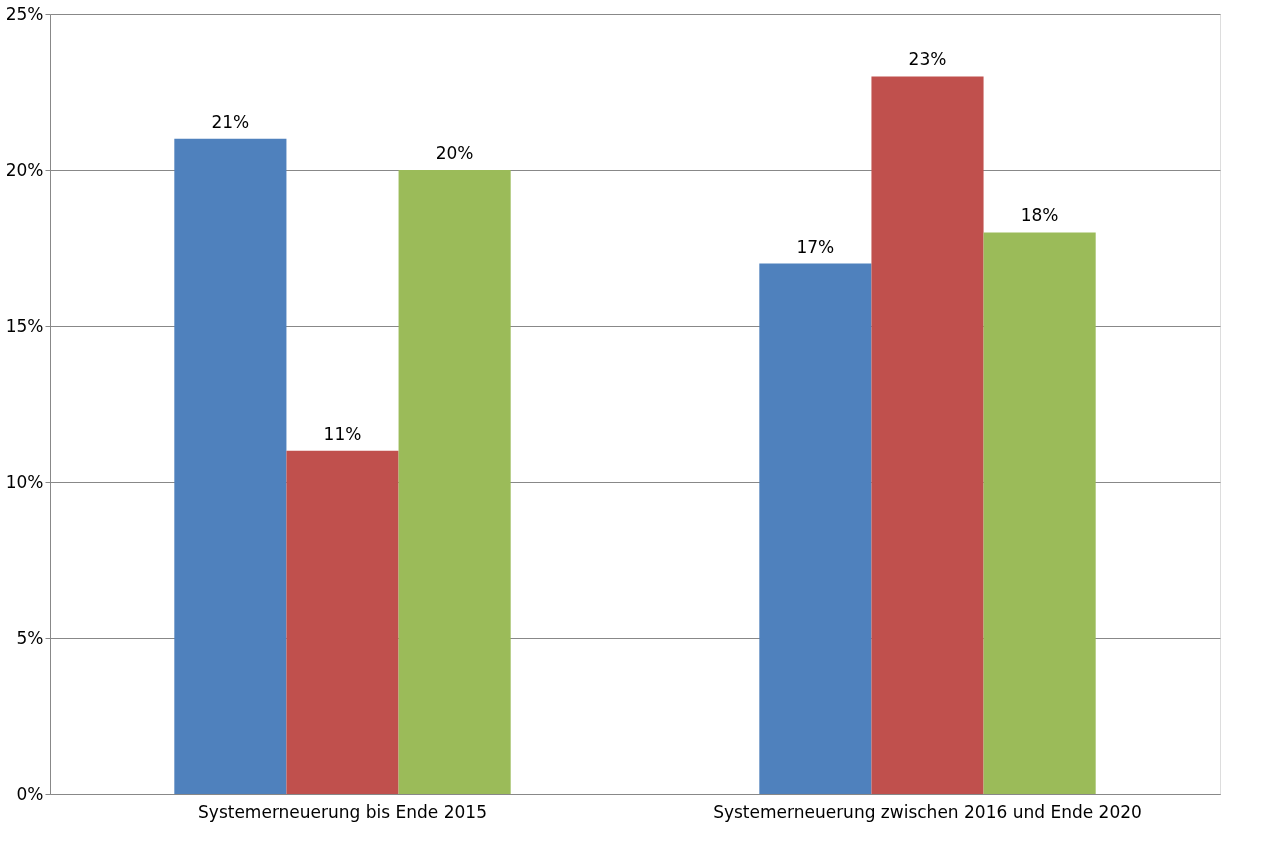  I want to click on x-tick-label: Systemerneuerung zwischen 2016 und Ende 2020, so click(927, 811).